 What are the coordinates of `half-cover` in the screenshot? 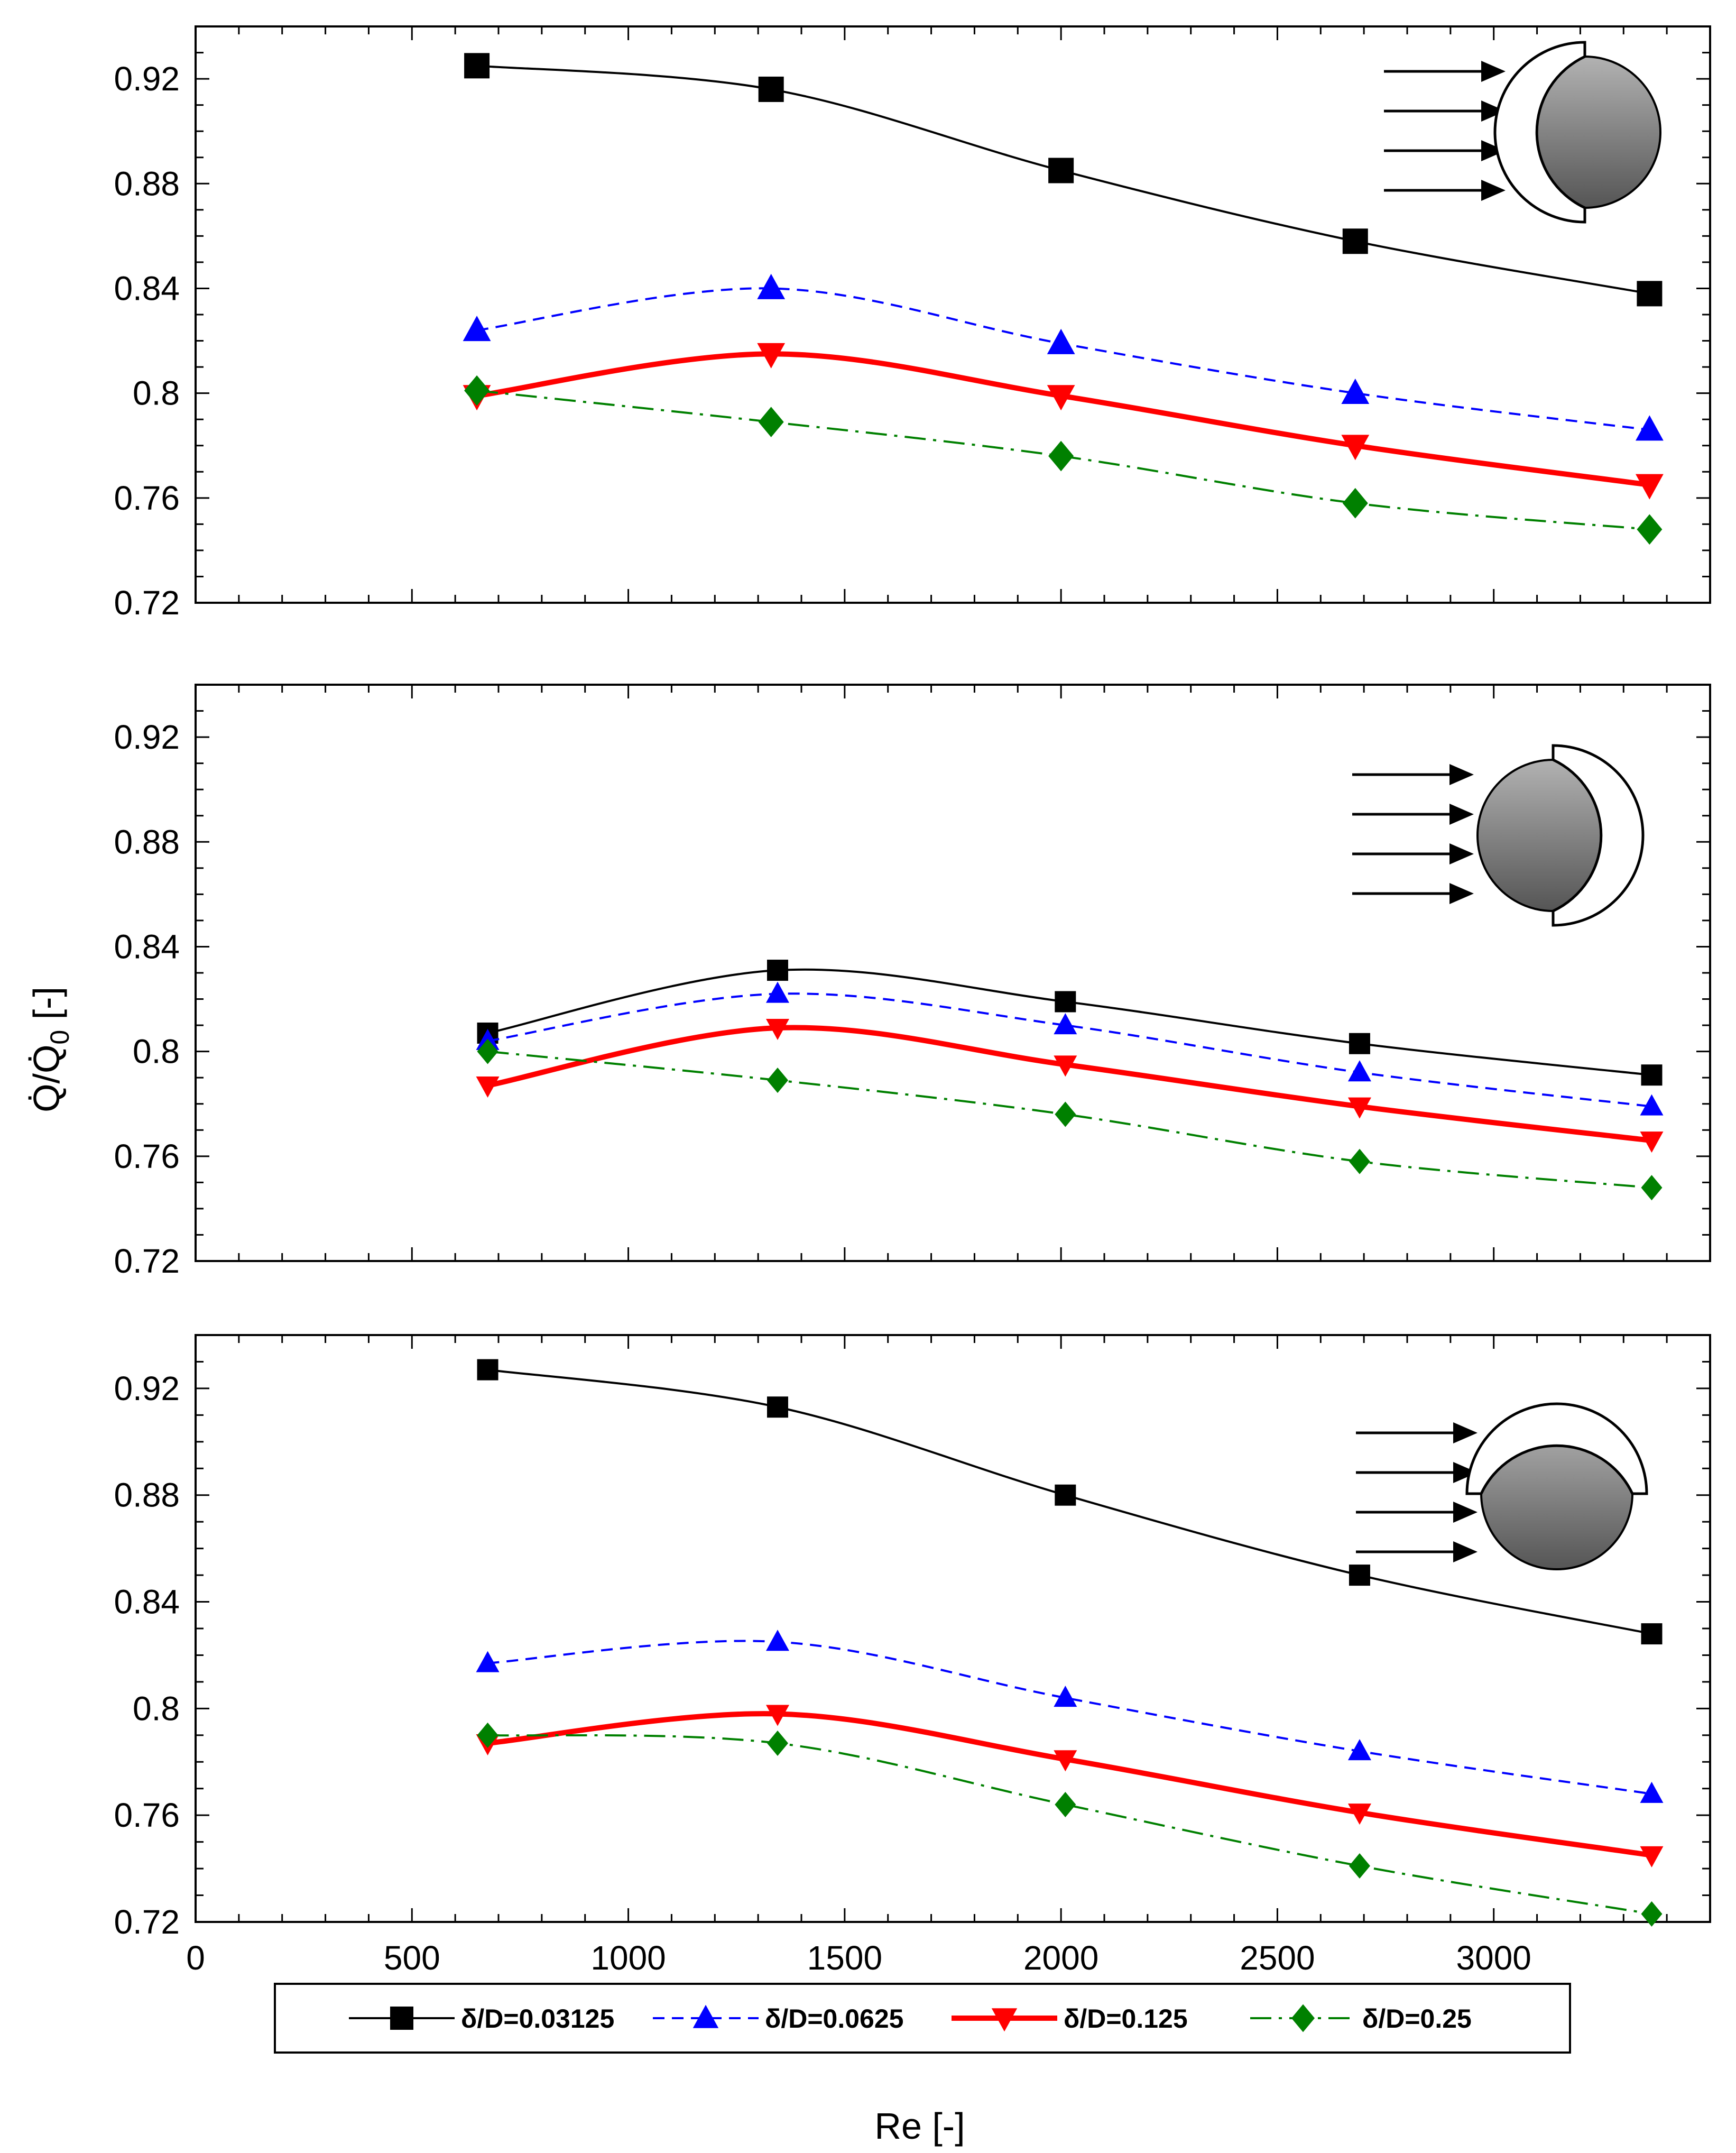 It's located at (1599, 835).